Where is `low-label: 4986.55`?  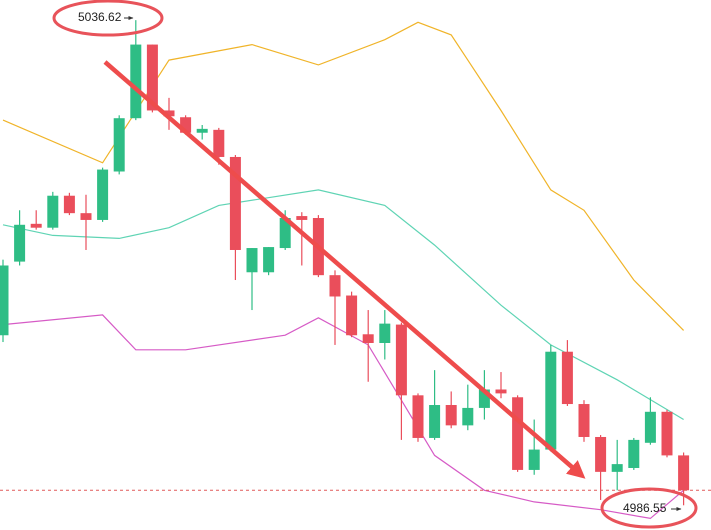 low-label: 4986.55 is located at coordinates (645, 508).